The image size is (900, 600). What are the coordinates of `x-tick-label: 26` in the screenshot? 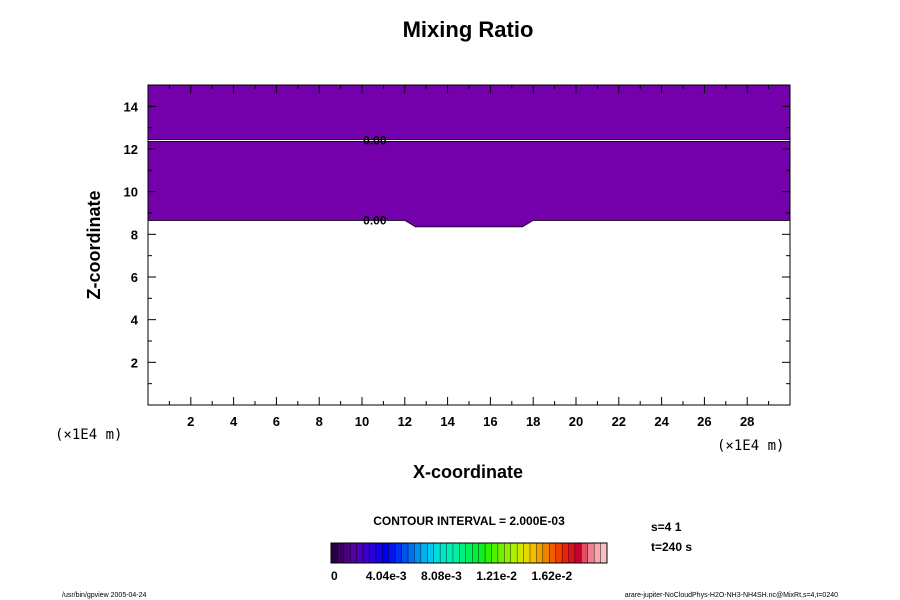 It's located at (704, 421).